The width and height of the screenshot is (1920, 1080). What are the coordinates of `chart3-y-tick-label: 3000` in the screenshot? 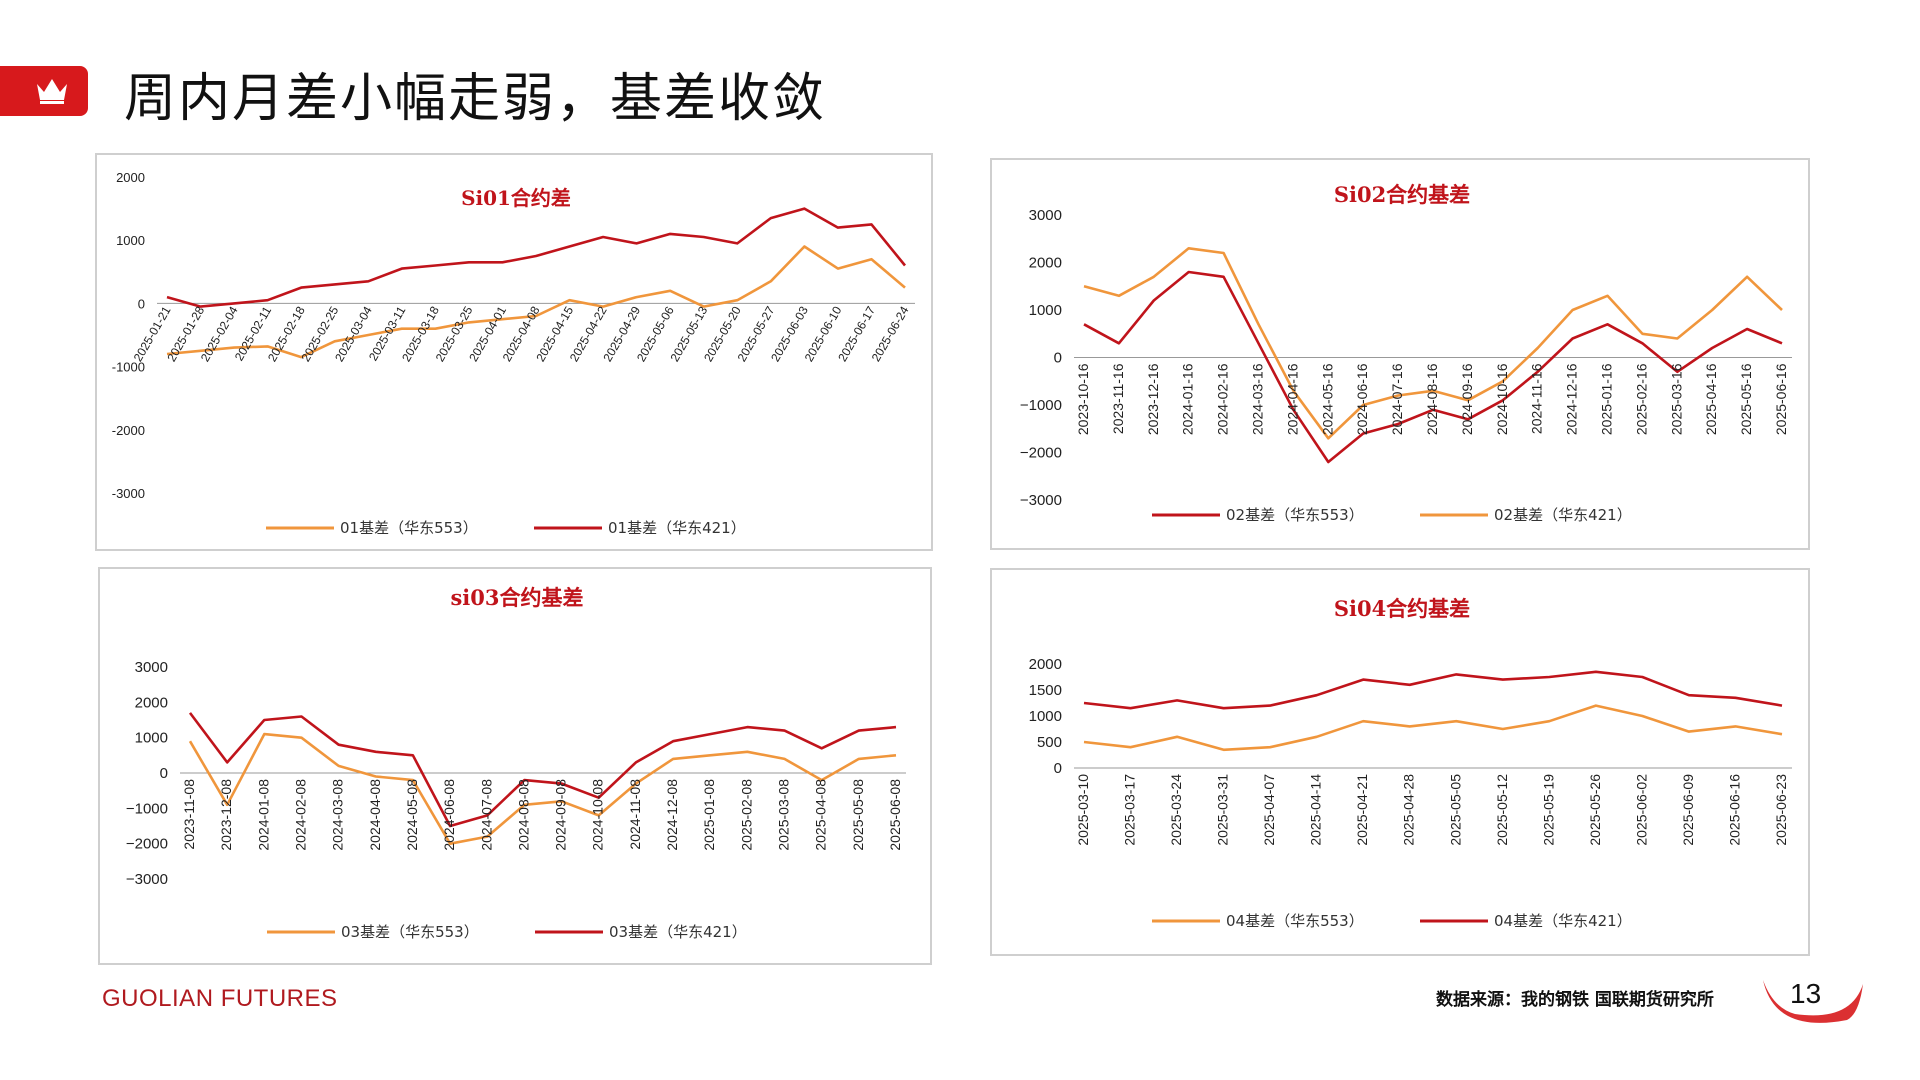 It's located at (151, 667).